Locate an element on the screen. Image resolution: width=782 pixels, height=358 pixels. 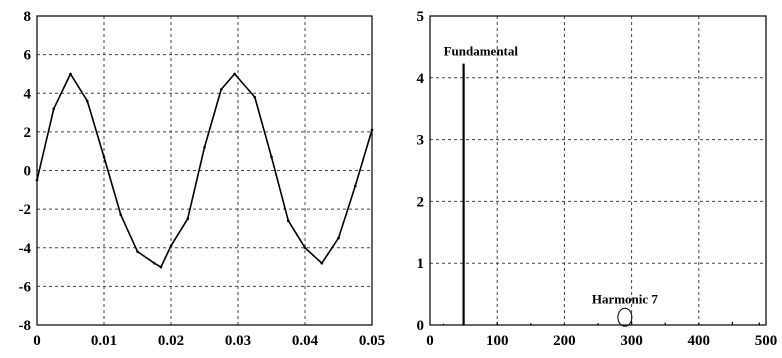
time-y-tick-label: 6 is located at coordinates (28, 56).